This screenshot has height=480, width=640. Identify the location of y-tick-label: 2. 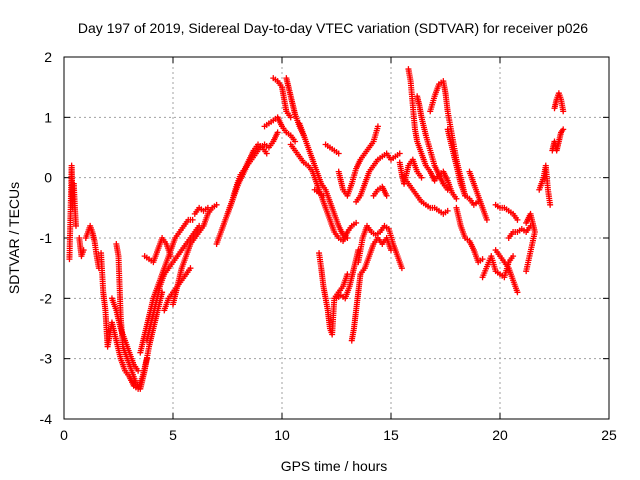
(48, 57).